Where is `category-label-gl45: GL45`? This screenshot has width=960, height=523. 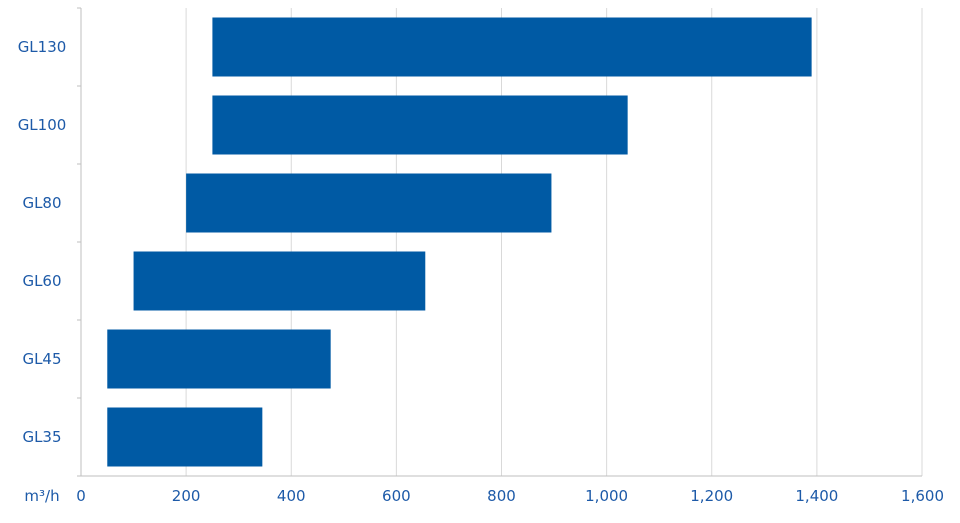
category-label-gl45: GL45 is located at coordinates (41, 359).